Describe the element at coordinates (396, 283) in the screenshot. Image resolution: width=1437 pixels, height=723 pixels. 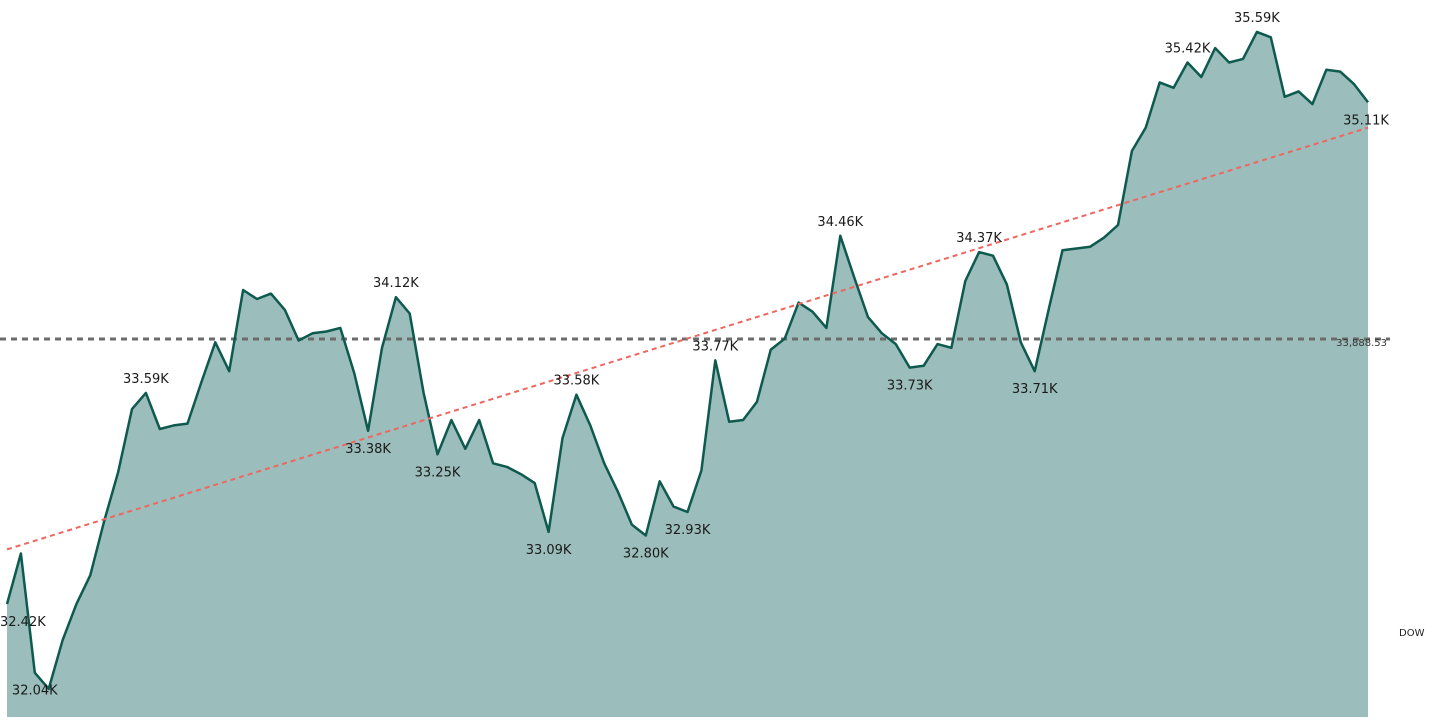
I see `data-label: 34.12K` at that location.